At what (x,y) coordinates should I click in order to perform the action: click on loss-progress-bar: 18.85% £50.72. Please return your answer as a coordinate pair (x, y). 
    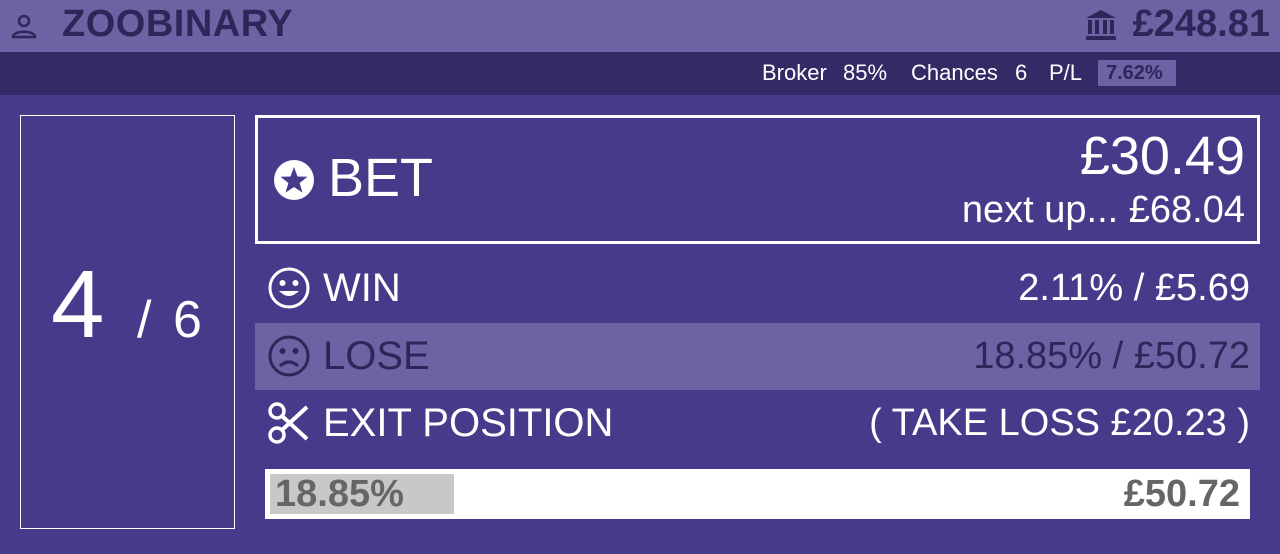
    Looking at the image, I should click on (757, 494).